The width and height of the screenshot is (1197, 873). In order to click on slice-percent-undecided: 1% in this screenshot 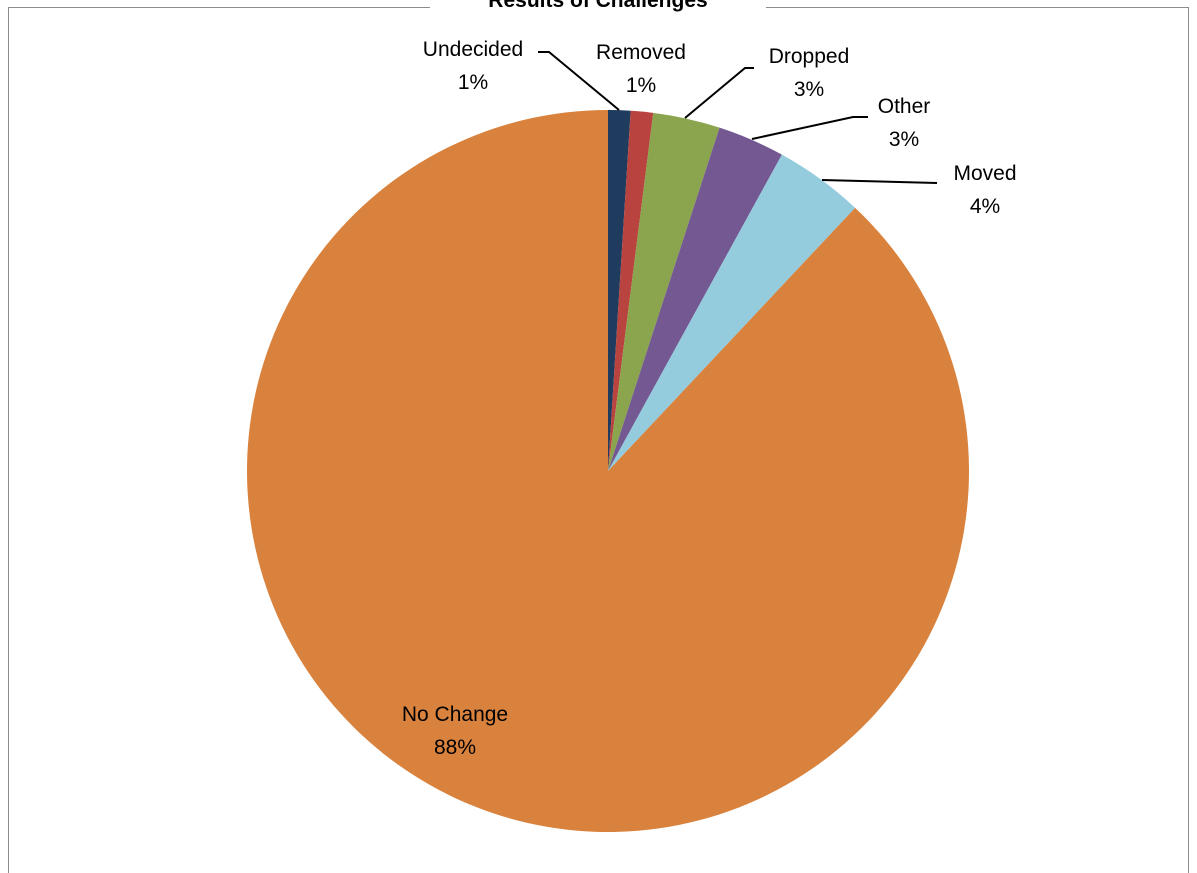, I will do `click(473, 82)`.